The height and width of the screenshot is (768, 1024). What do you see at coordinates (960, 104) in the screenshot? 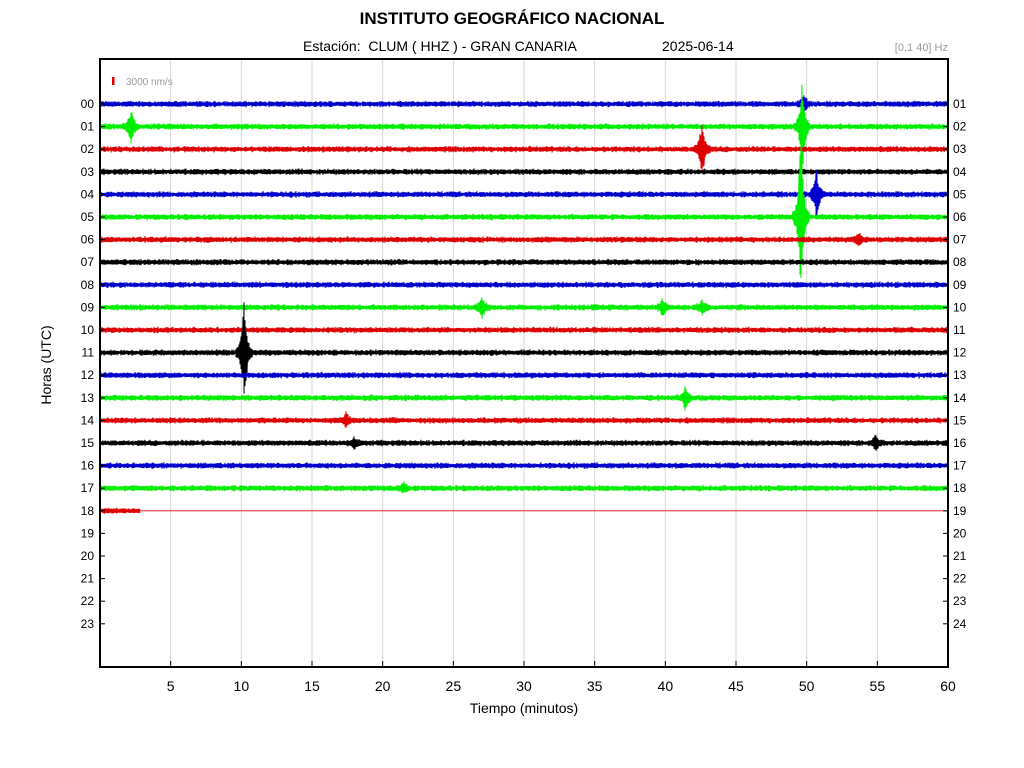
I see `hour-label-right: 01` at bounding box center [960, 104].